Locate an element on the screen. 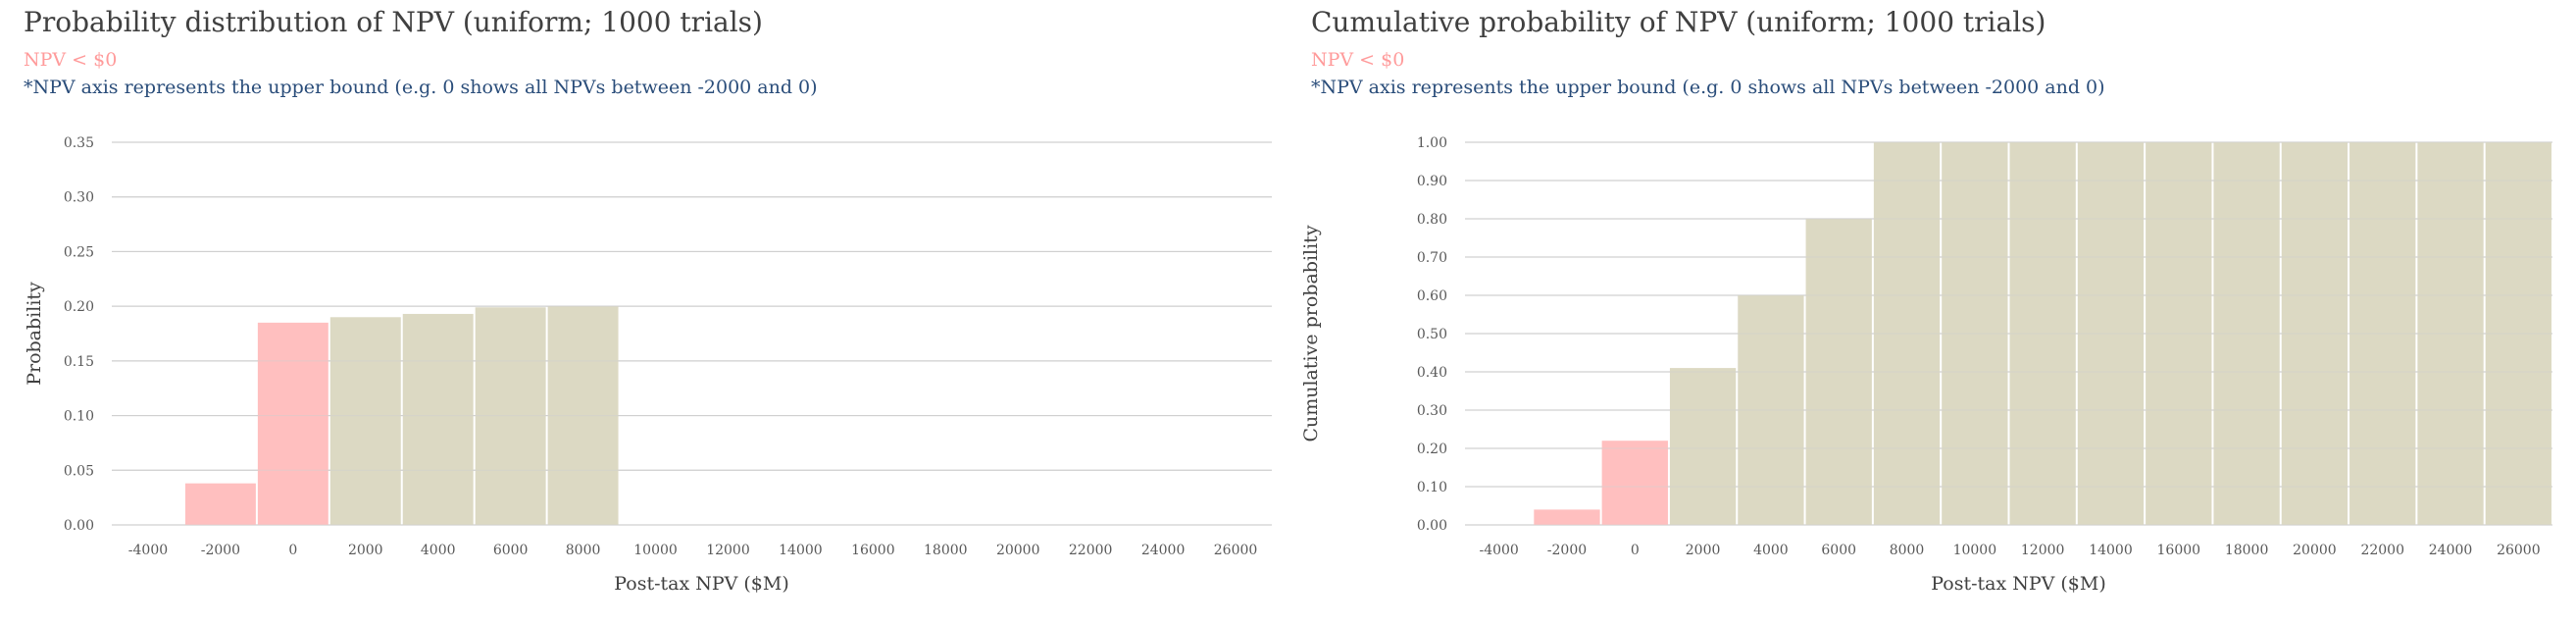 This screenshot has width=2576, height=624. y-tick-label: 1.00 is located at coordinates (1432, 143).